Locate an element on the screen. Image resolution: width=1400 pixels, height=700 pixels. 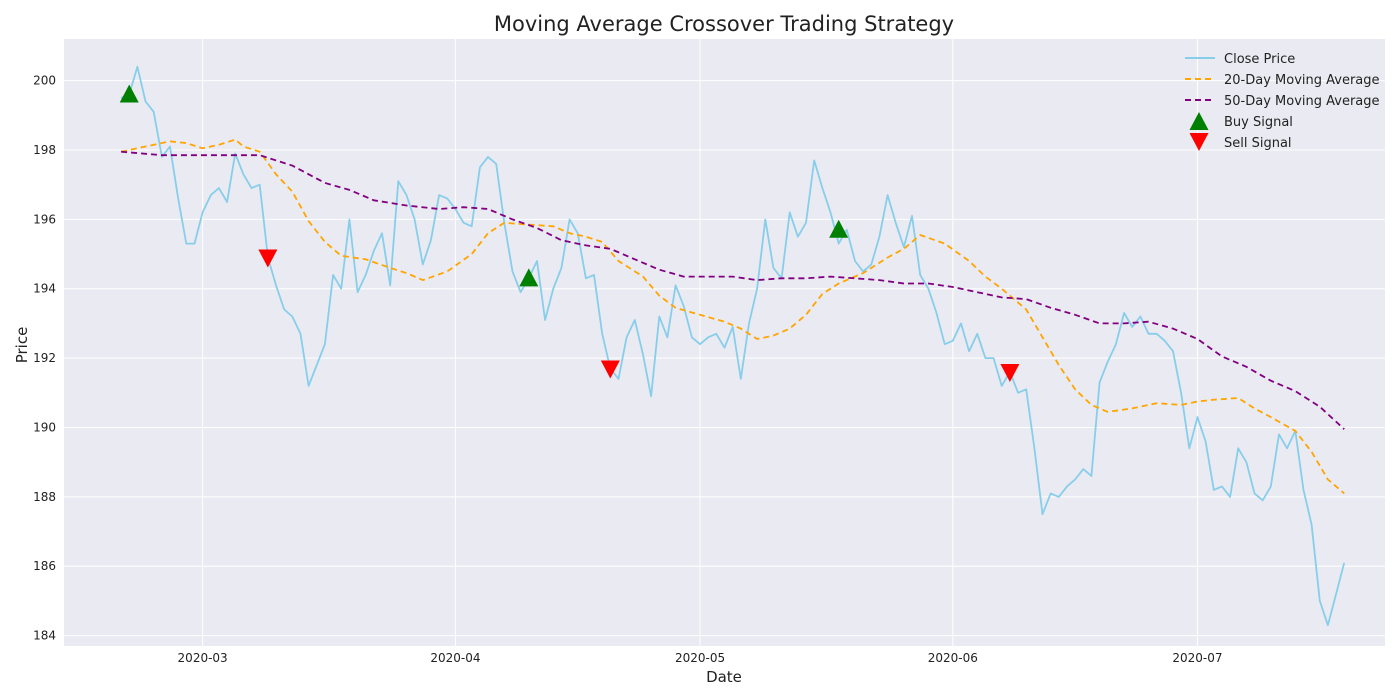
y-tick-label: 198 is located at coordinates (44, 150).